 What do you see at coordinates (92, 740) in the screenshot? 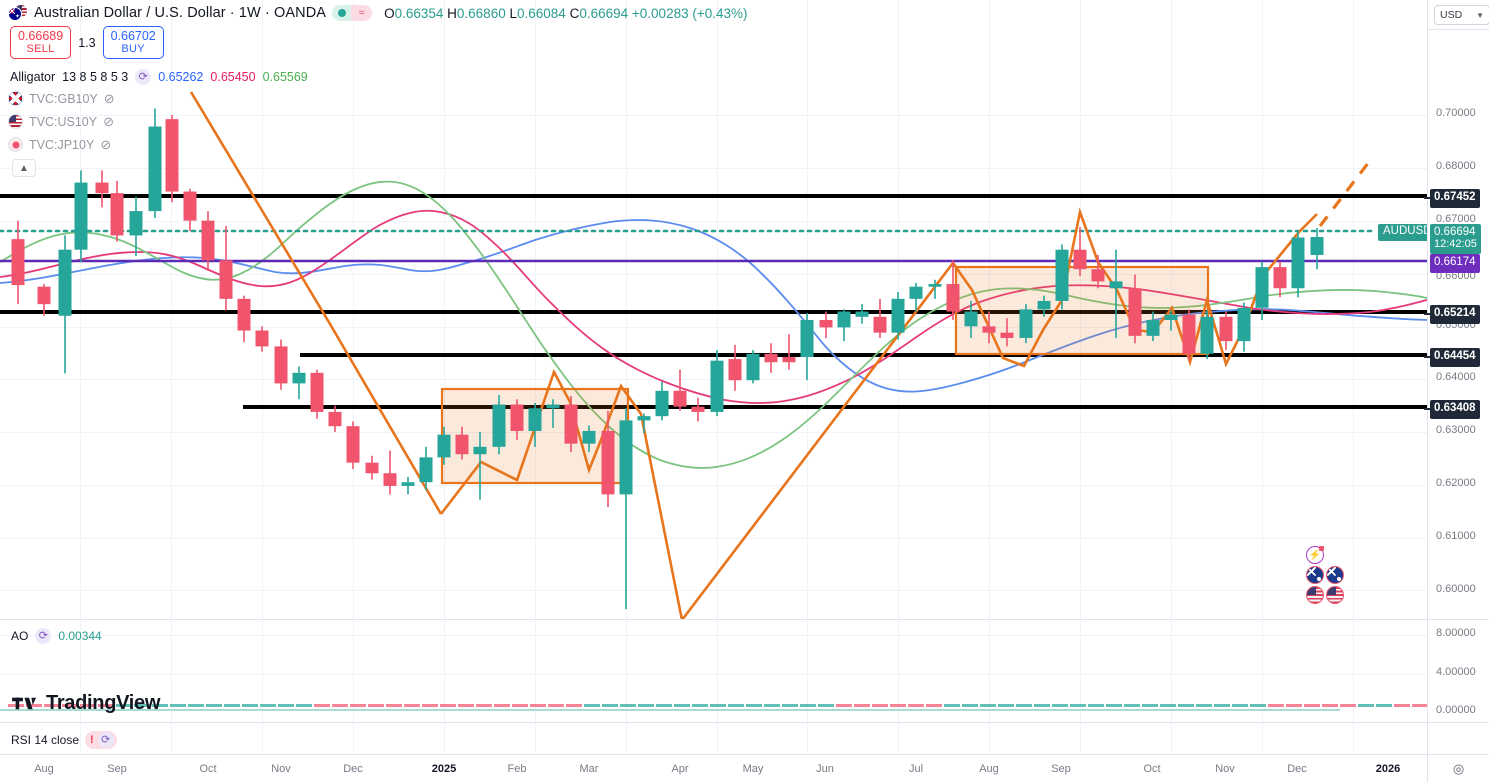
I see `warning-icon: !` at bounding box center [92, 740].